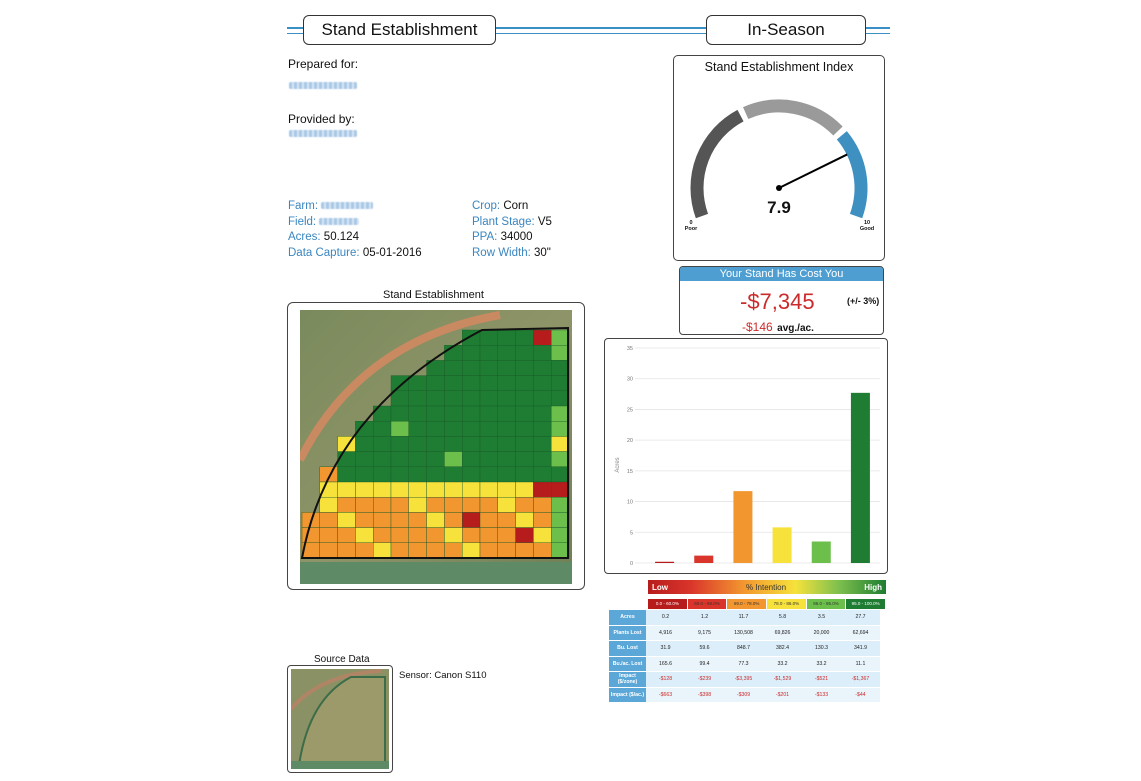  What do you see at coordinates (777, 301) in the screenshot?
I see `cost-total: -$7,345` at bounding box center [777, 301].